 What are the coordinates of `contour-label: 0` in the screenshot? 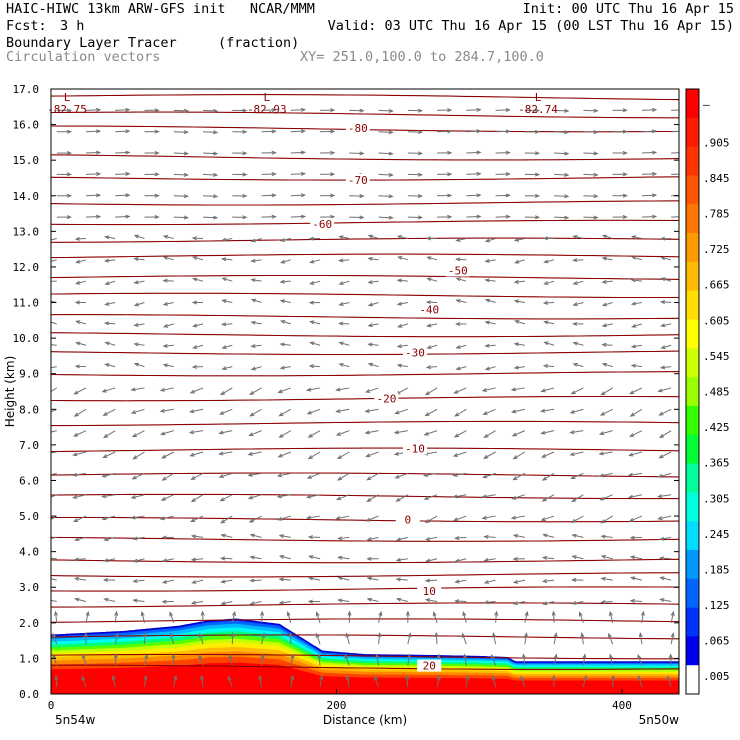 It's located at (408, 520).